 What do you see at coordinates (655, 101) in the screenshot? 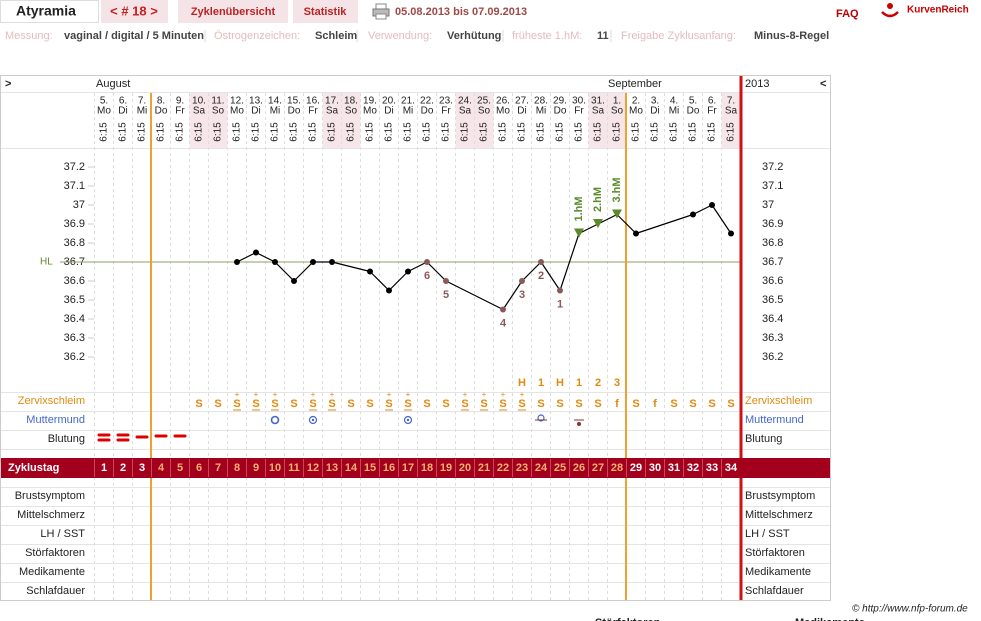
I see `day-date: 3.` at bounding box center [655, 101].